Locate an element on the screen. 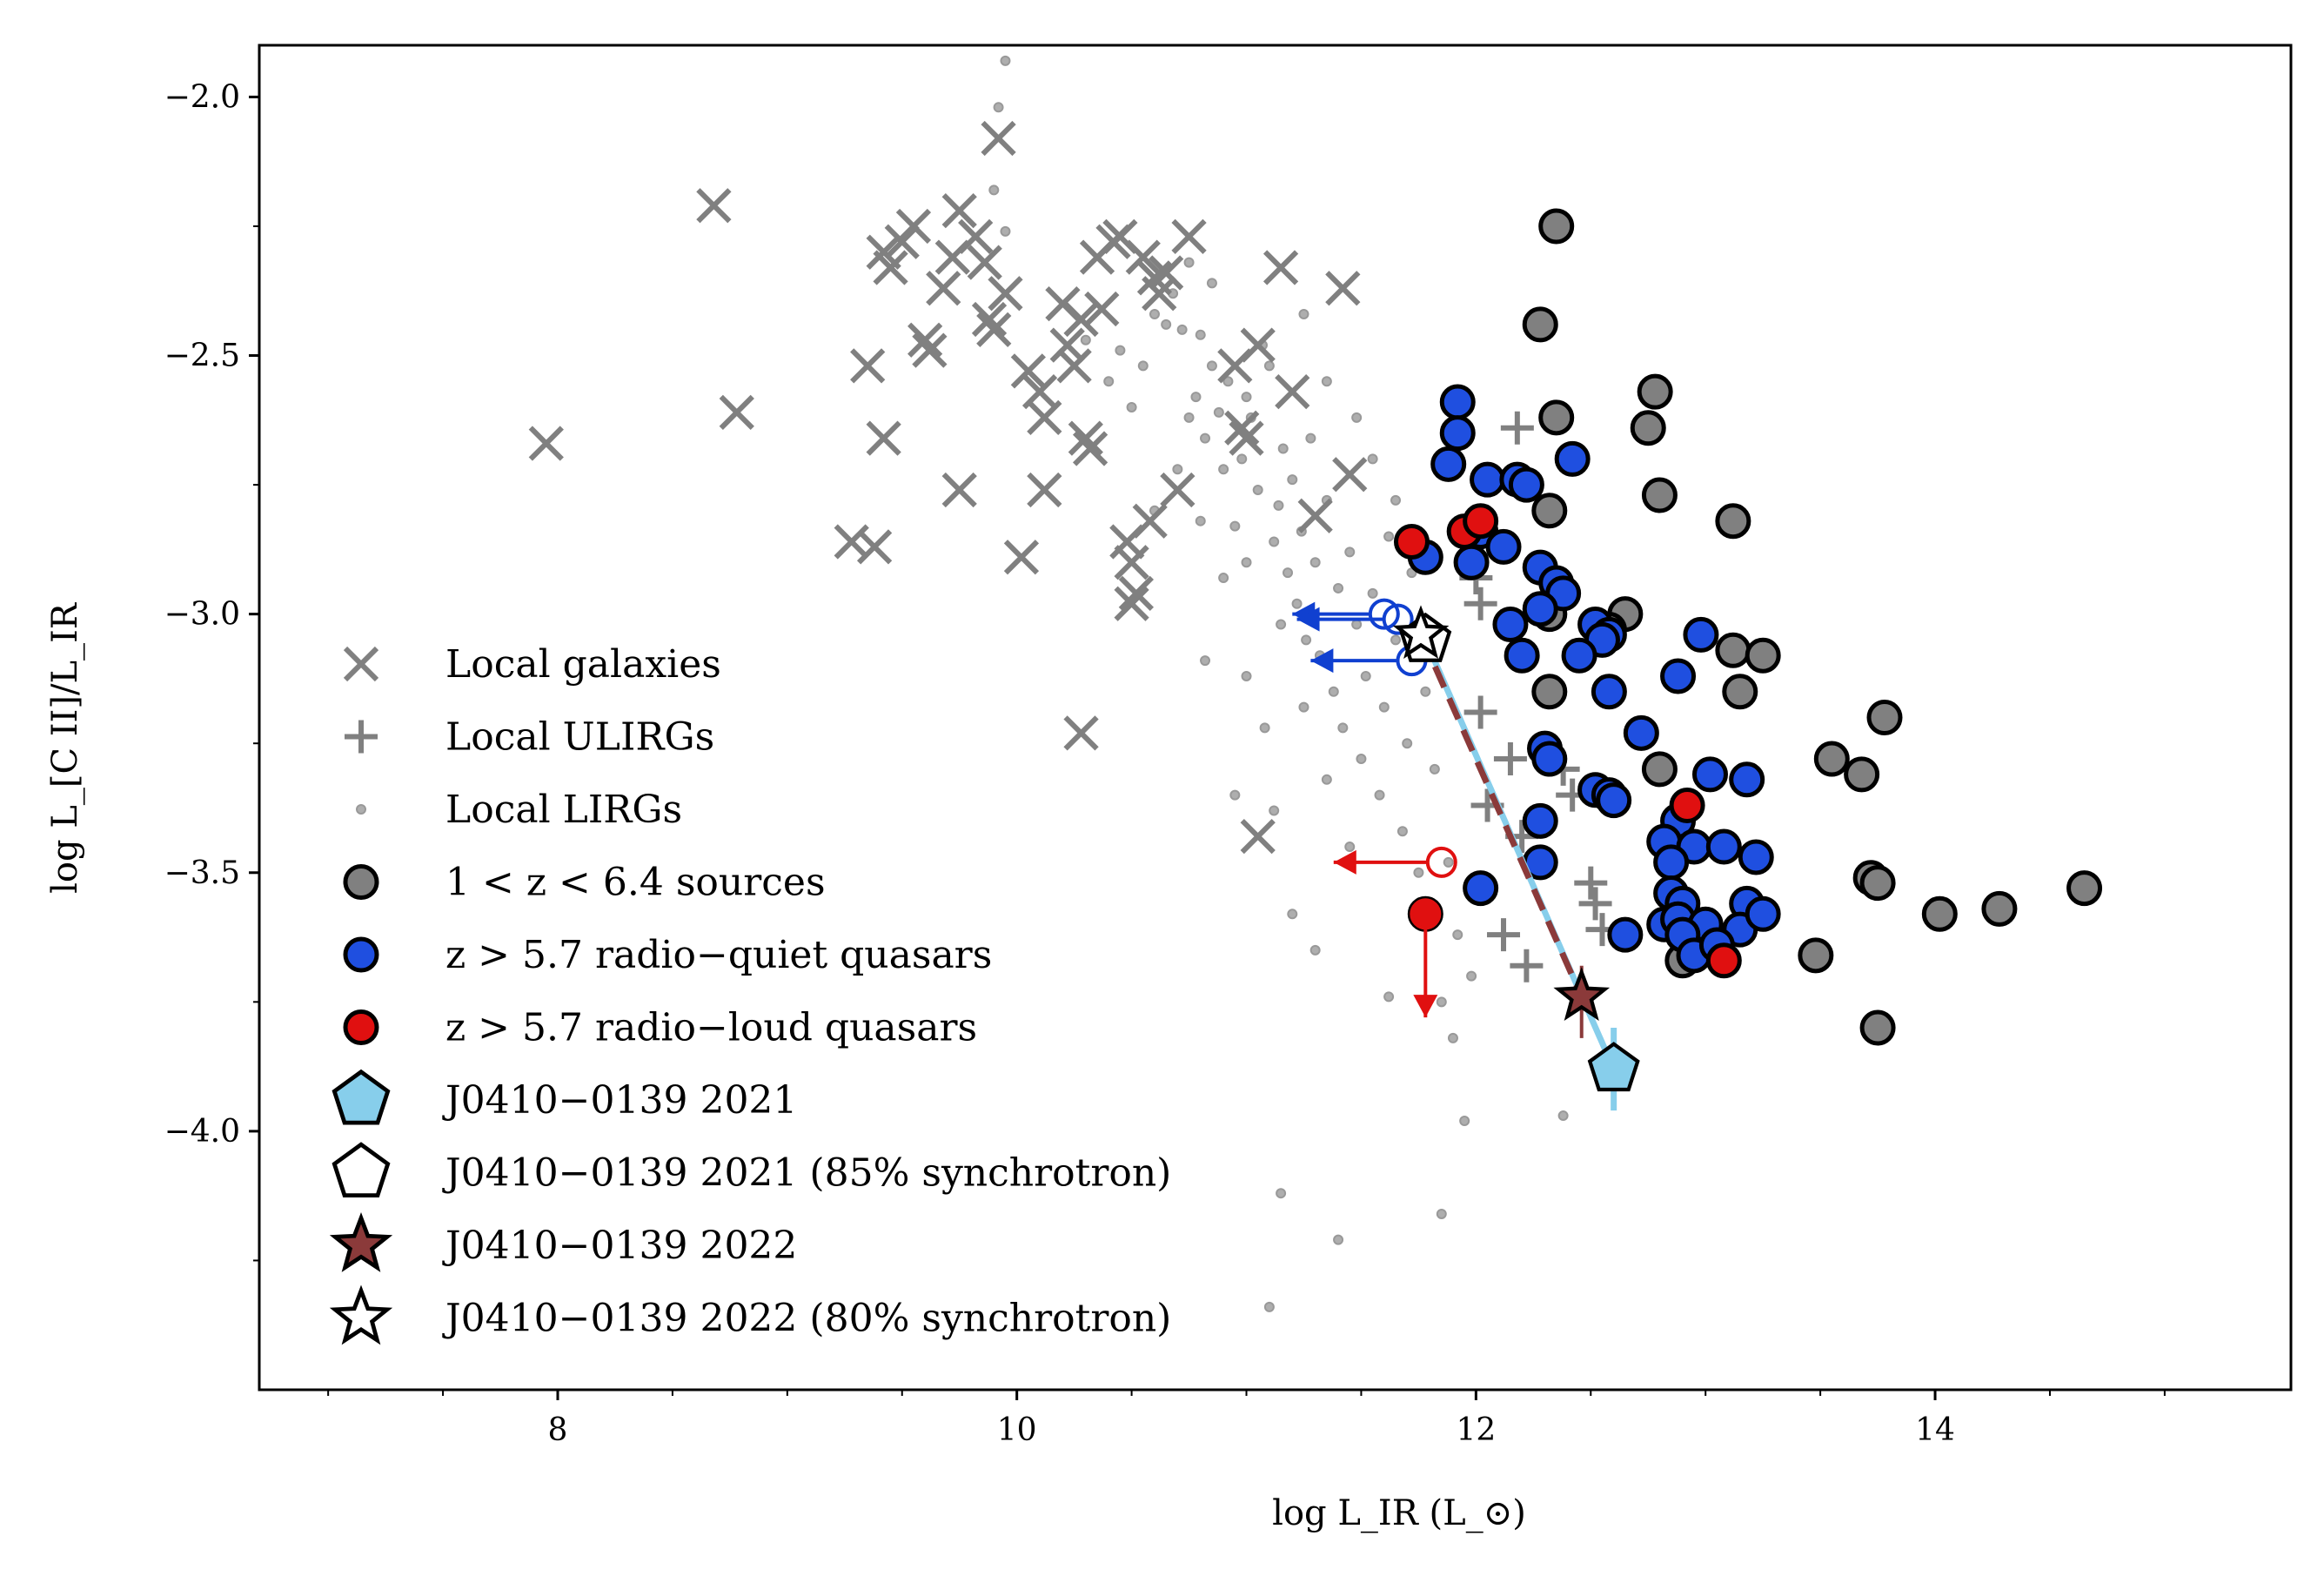 This screenshot has width=2324, height=1576. legend-label: J0410−0139 2022 (80% synchrotron) is located at coordinates (806, 1319).